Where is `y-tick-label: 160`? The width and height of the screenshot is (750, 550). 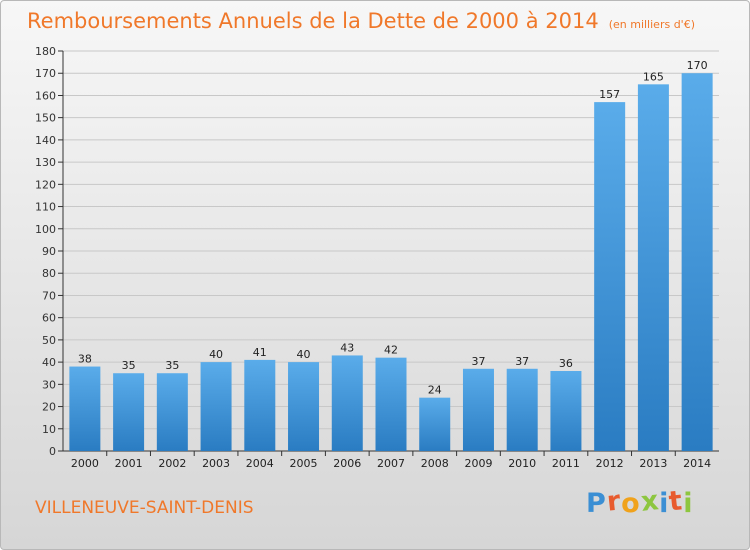
y-tick-label: 160 is located at coordinates (45, 95).